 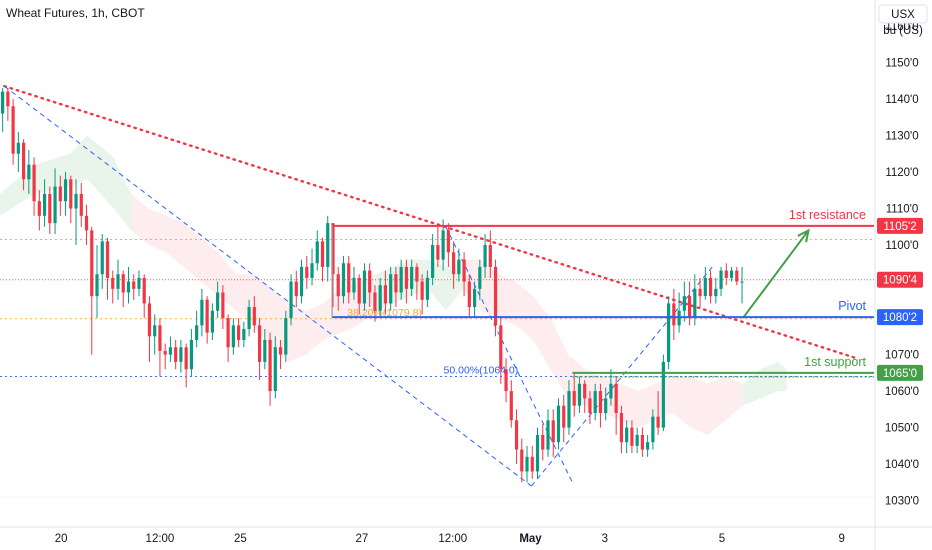 What do you see at coordinates (900, 281) in the screenshot?
I see `current-price-tag: 1090'4` at bounding box center [900, 281].